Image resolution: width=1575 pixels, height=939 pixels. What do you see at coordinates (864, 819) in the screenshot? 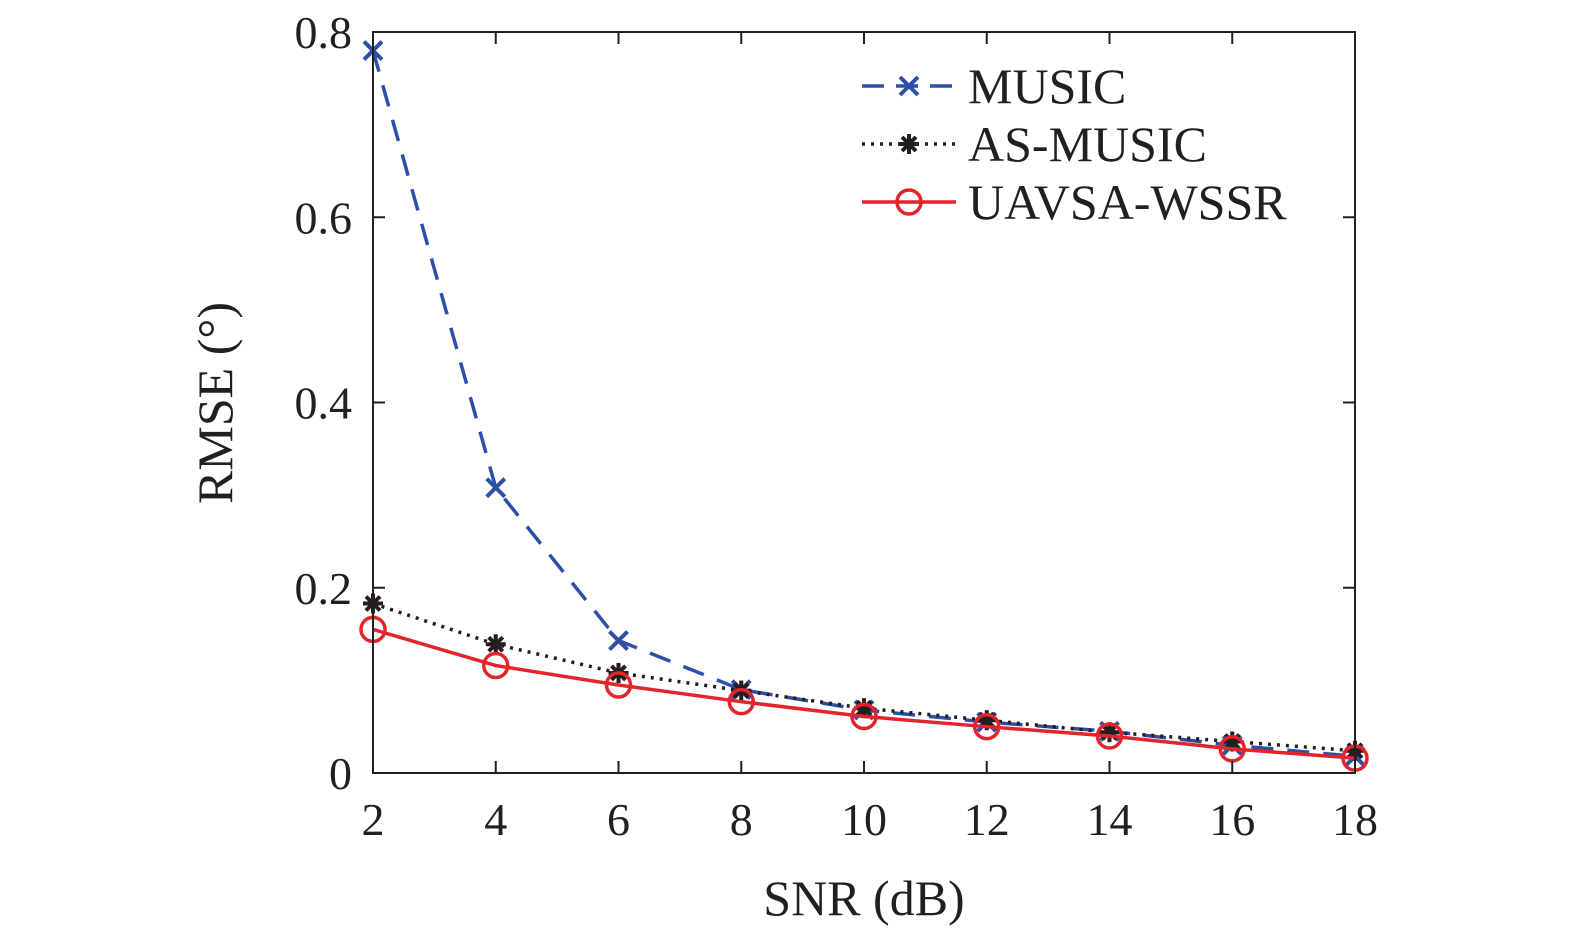
I see `x-tick-label: 10` at bounding box center [864, 819].